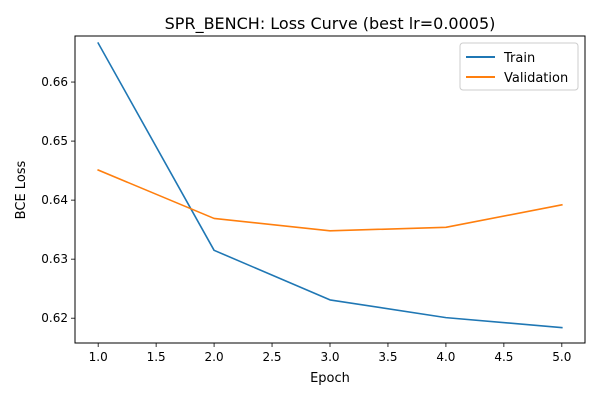 The image size is (600, 400). Describe the element at coordinates (561, 357) in the screenshot. I see `x-tick-label: 5.0` at that location.